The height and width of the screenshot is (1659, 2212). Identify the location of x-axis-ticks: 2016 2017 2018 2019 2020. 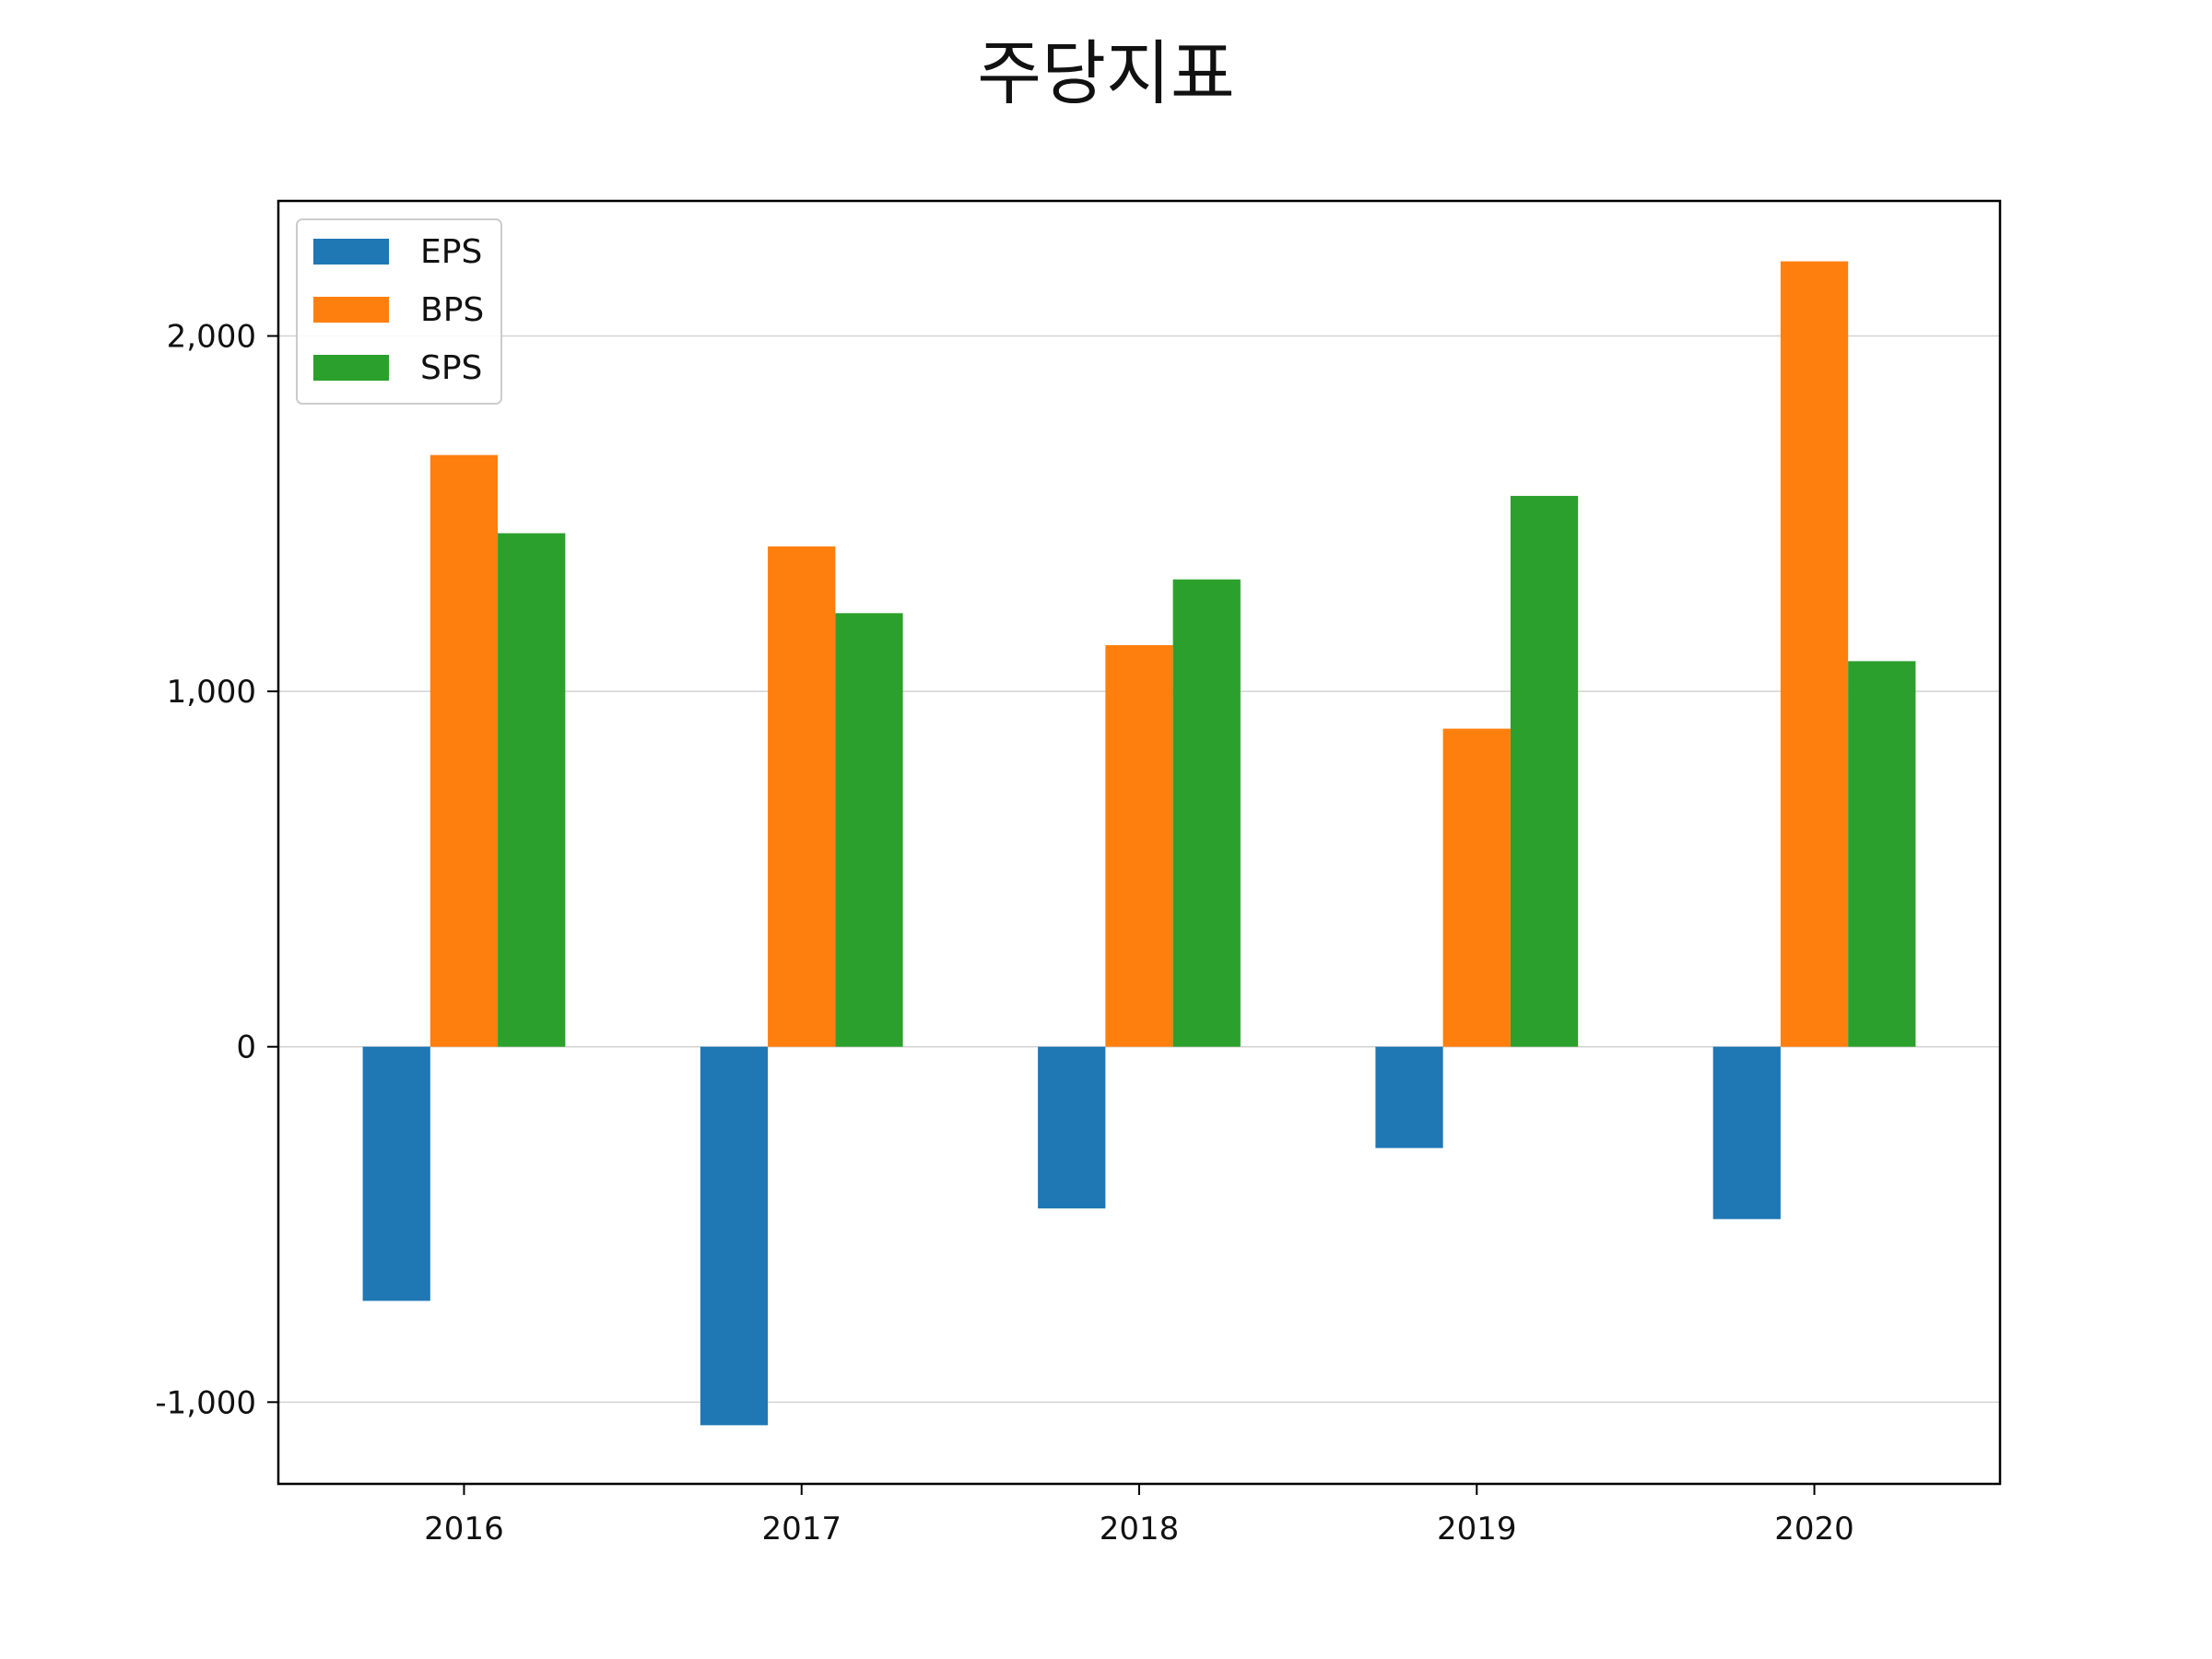
(1139, 1515).